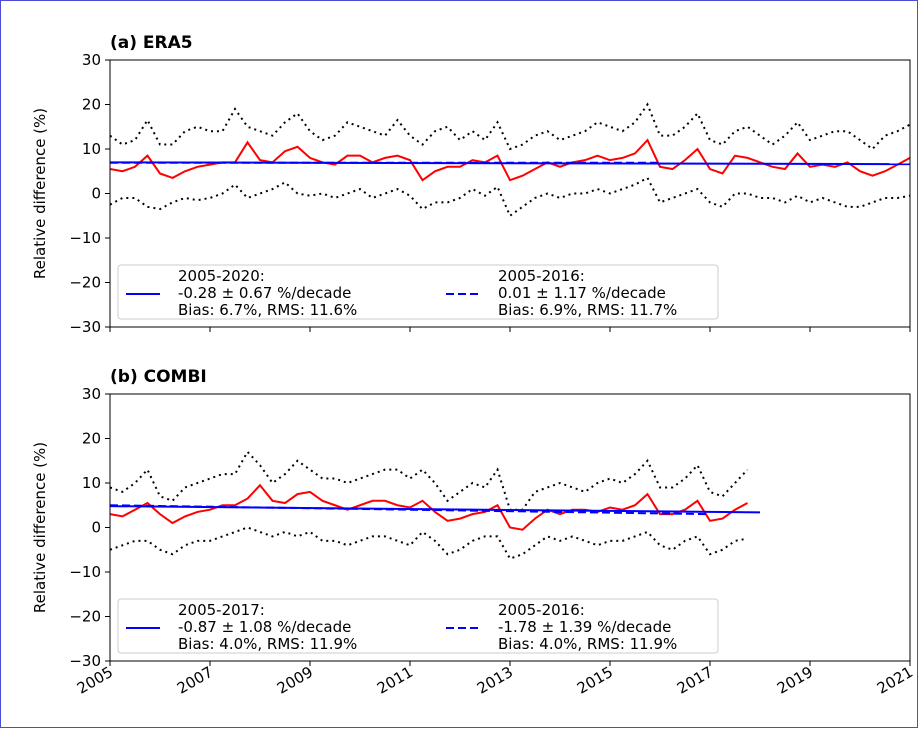  Describe the element at coordinates (195, 680) in the screenshot. I see `x-tick-label: 2007` at that location.